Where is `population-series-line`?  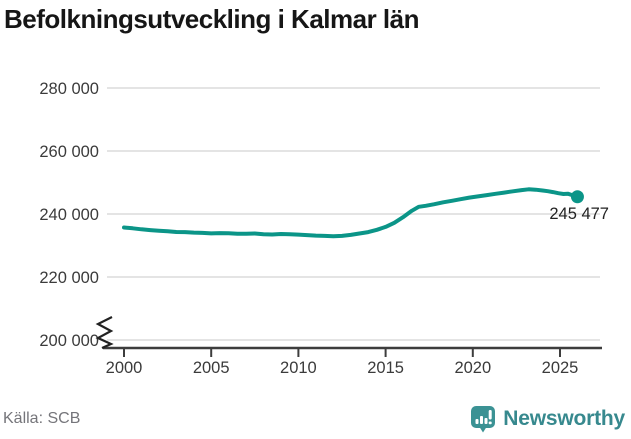 population-series-line is located at coordinates (351, 213).